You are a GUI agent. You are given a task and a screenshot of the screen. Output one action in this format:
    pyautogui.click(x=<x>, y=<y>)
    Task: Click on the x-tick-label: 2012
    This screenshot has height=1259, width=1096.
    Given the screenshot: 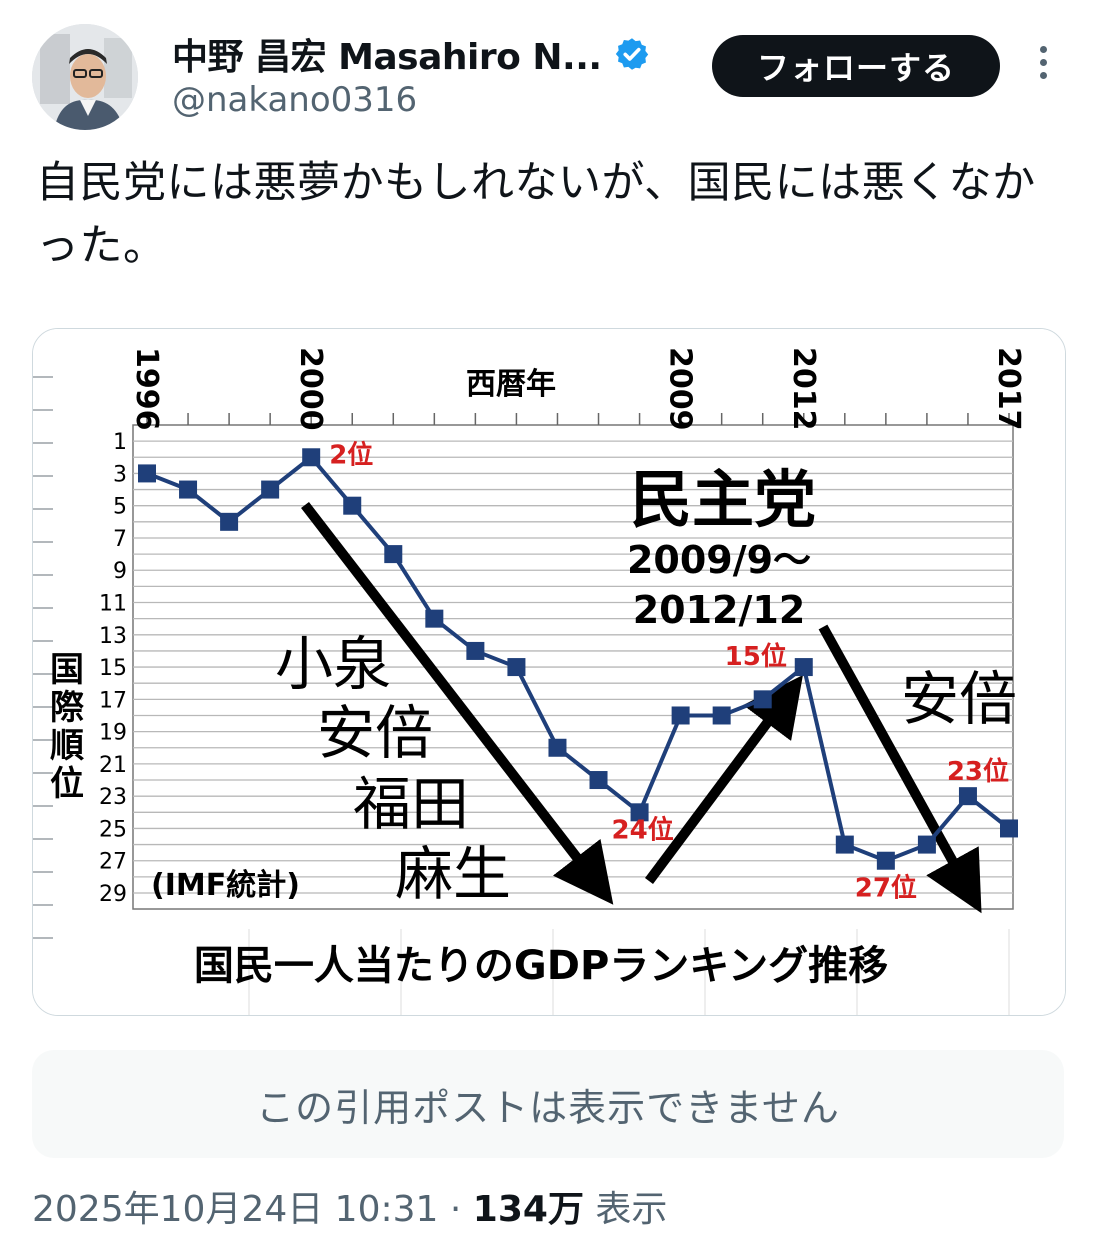 What is the action you would take?
    pyautogui.click(x=803, y=389)
    